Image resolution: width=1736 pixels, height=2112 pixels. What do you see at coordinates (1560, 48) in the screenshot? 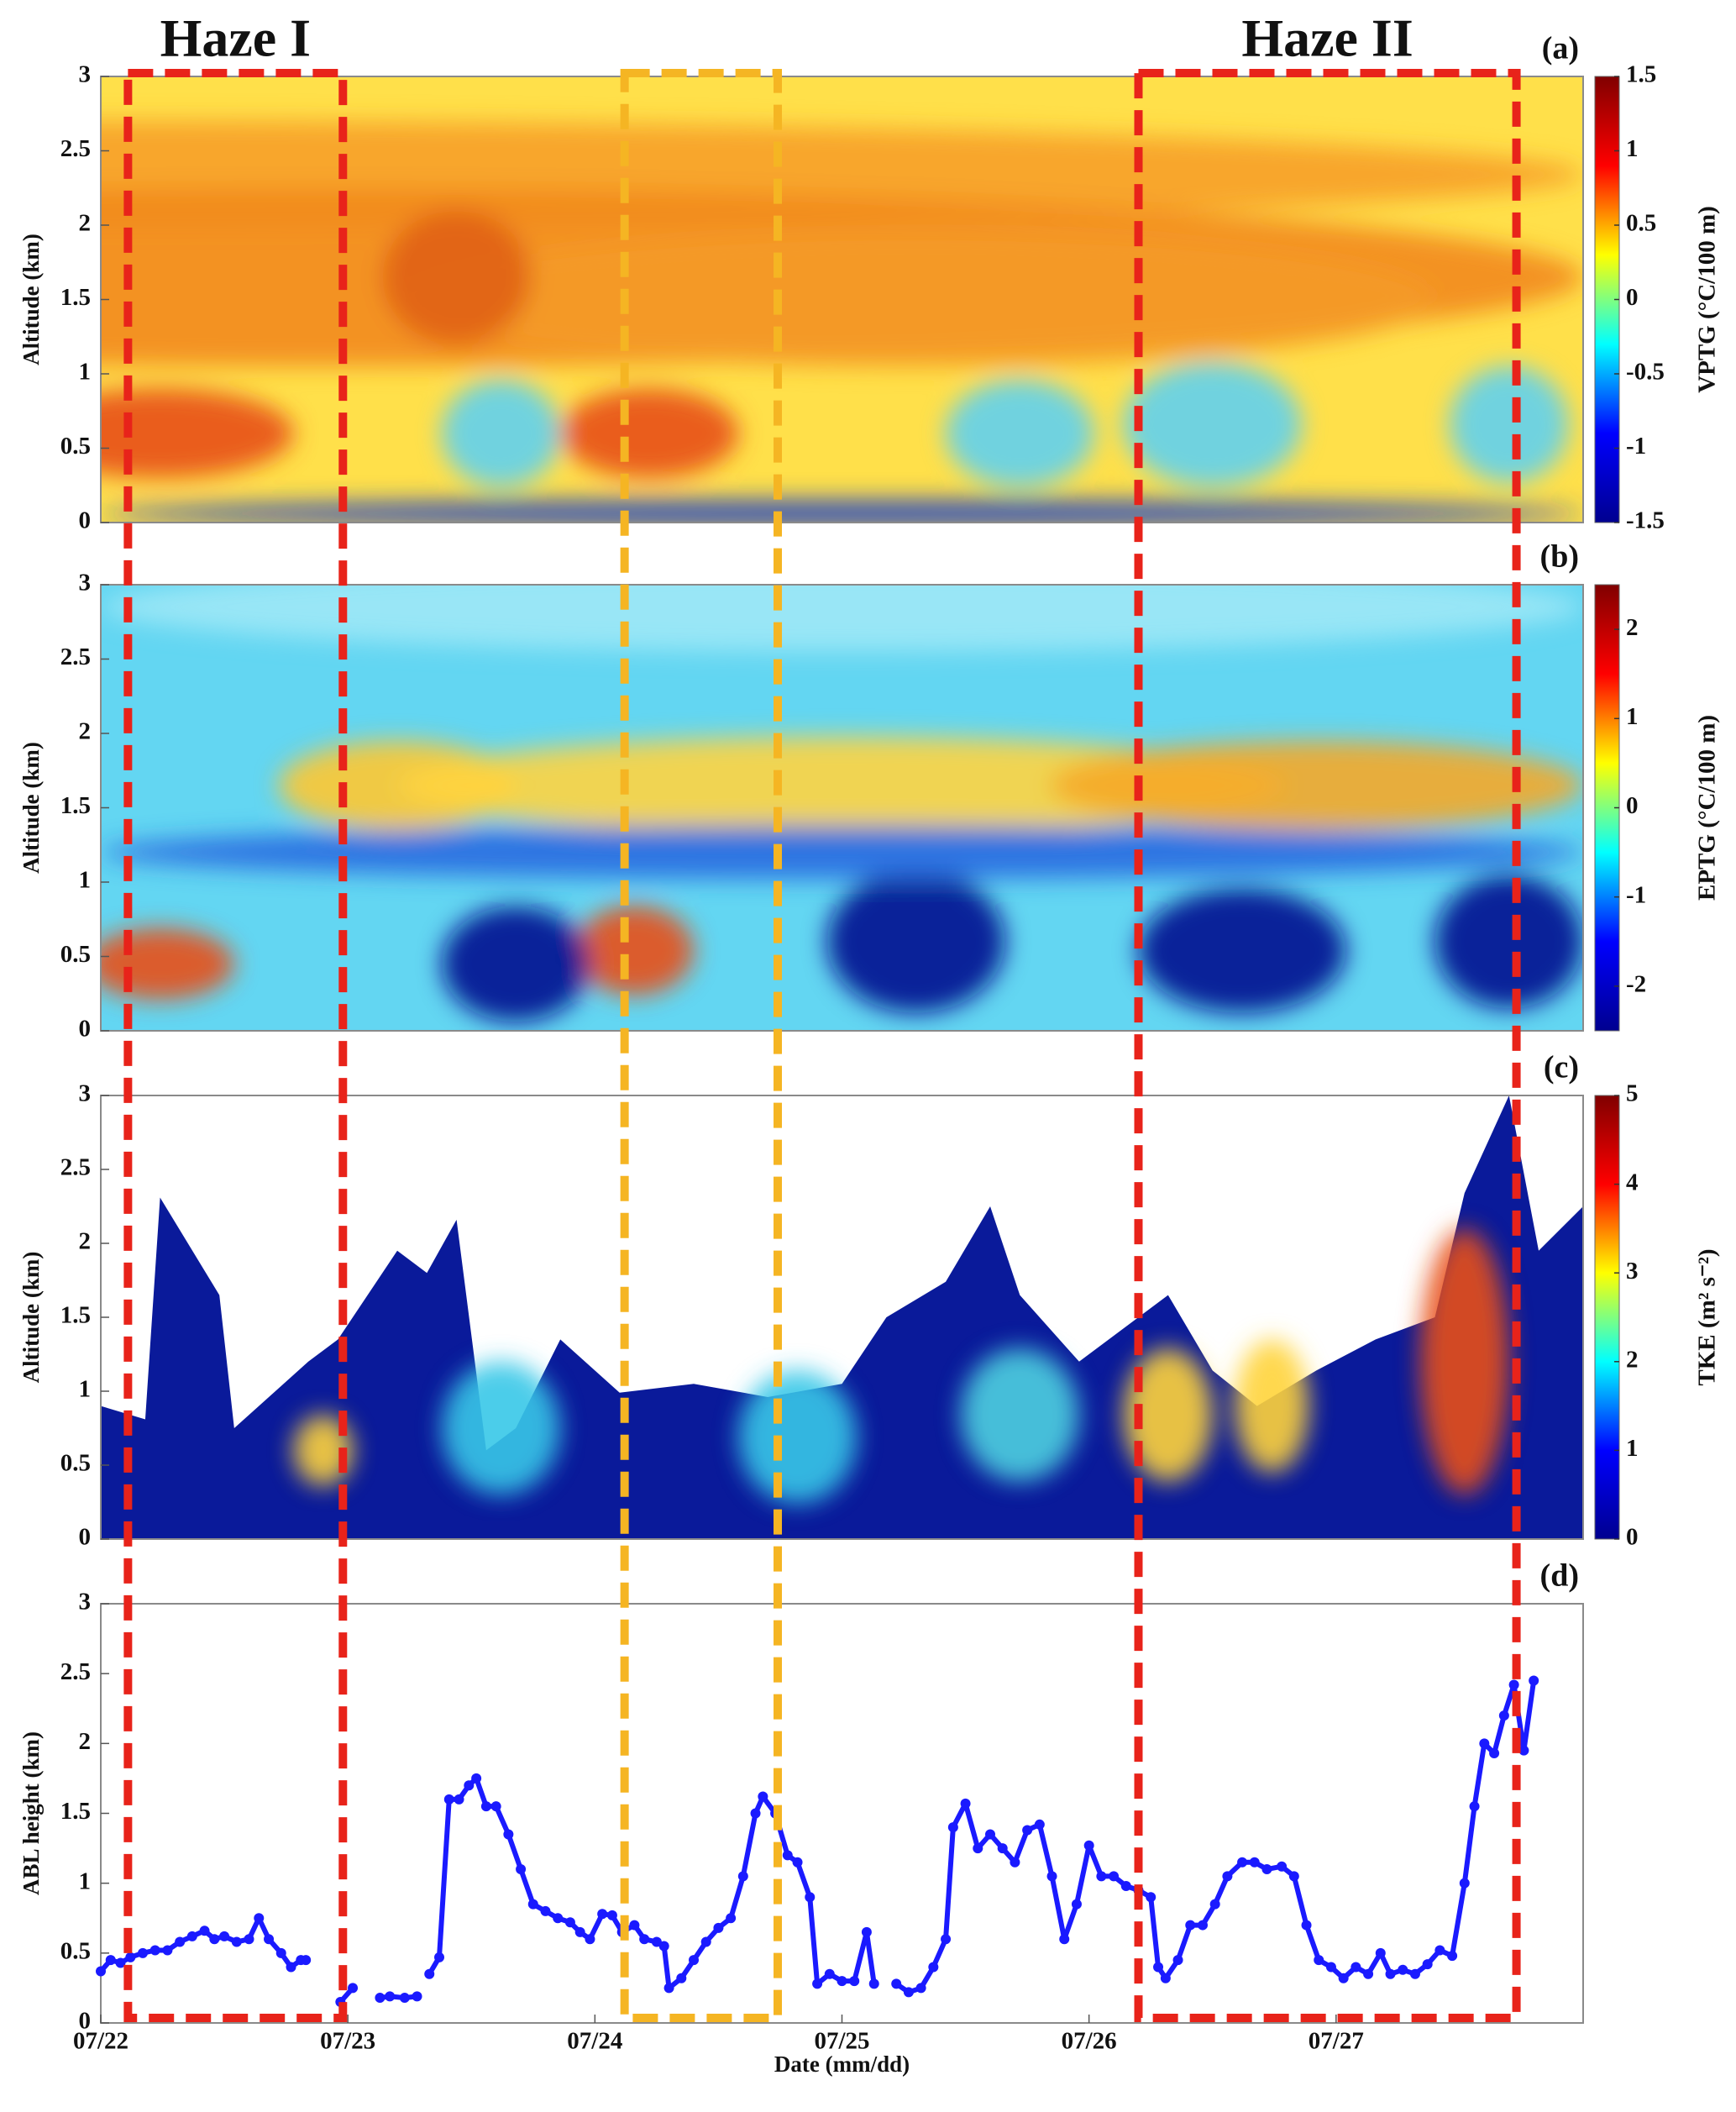
I see `panel-label: (a)` at bounding box center [1560, 48].